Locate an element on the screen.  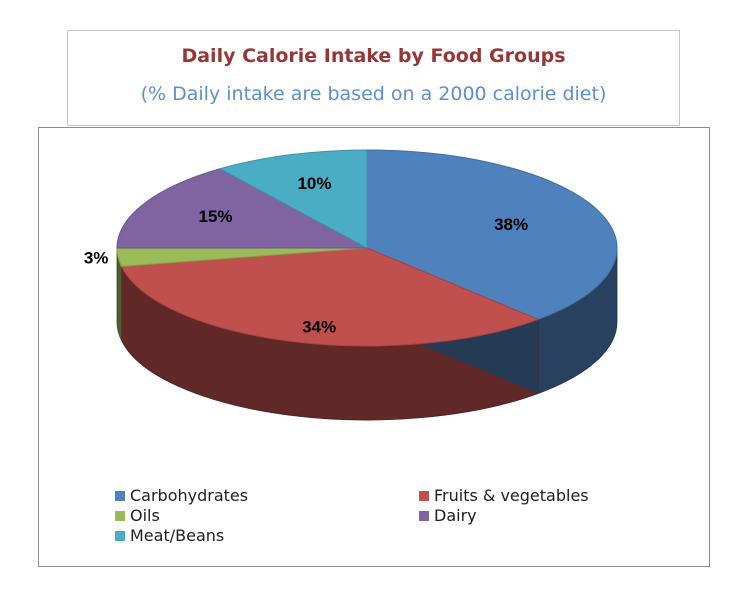
slice-dairy is located at coordinates (242, 208).